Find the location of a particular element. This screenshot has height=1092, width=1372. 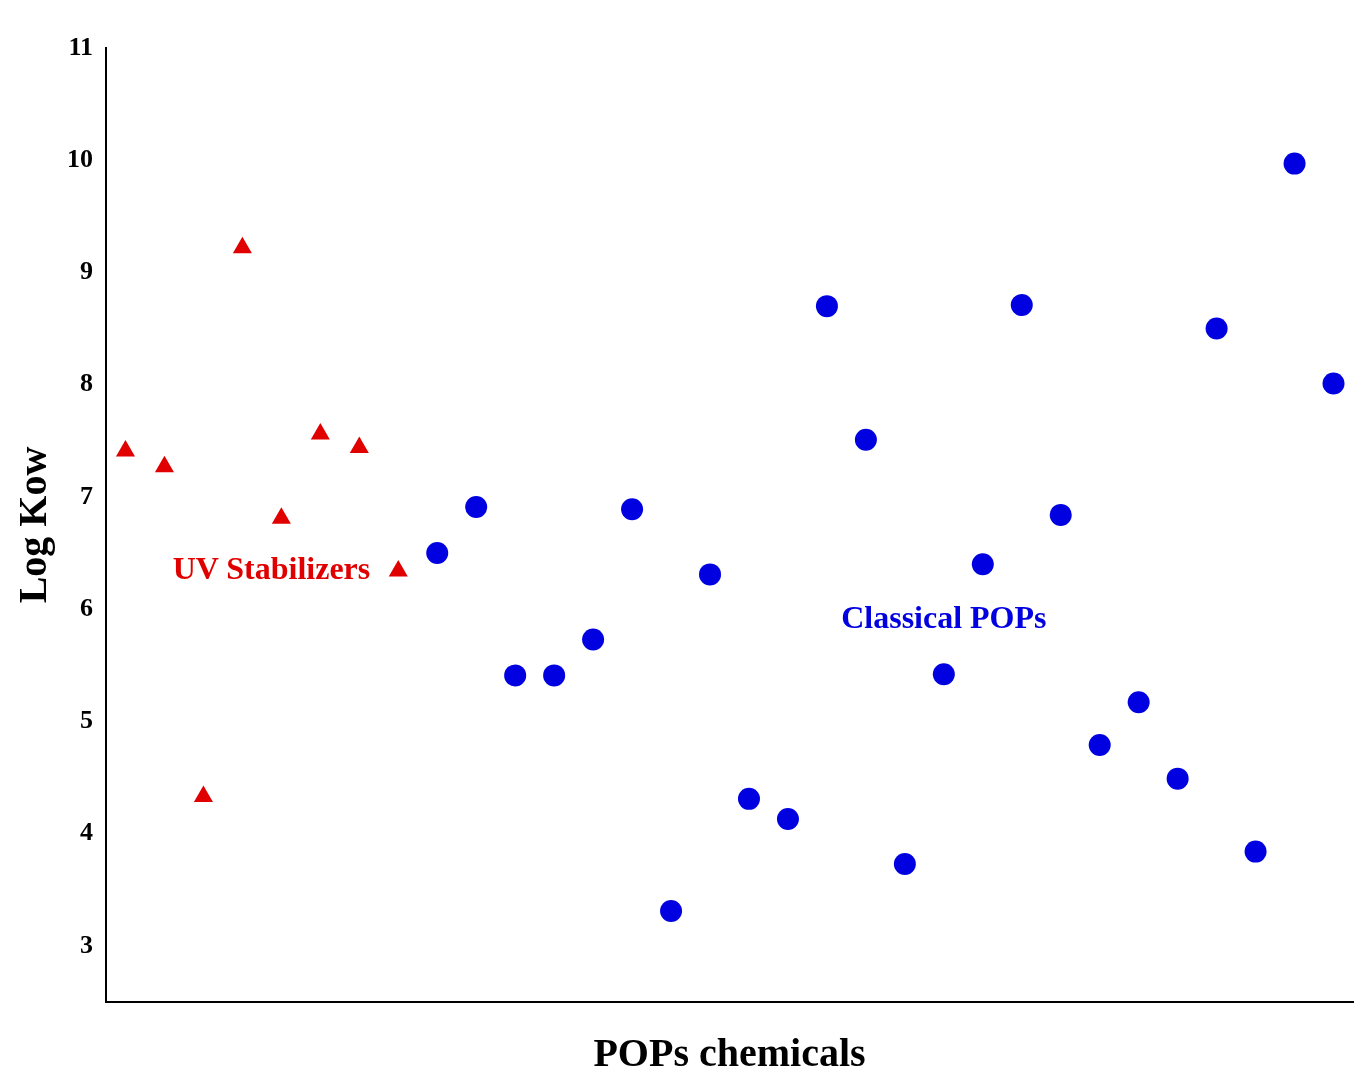

y-tick-label: 4 is located at coordinates (86, 832).